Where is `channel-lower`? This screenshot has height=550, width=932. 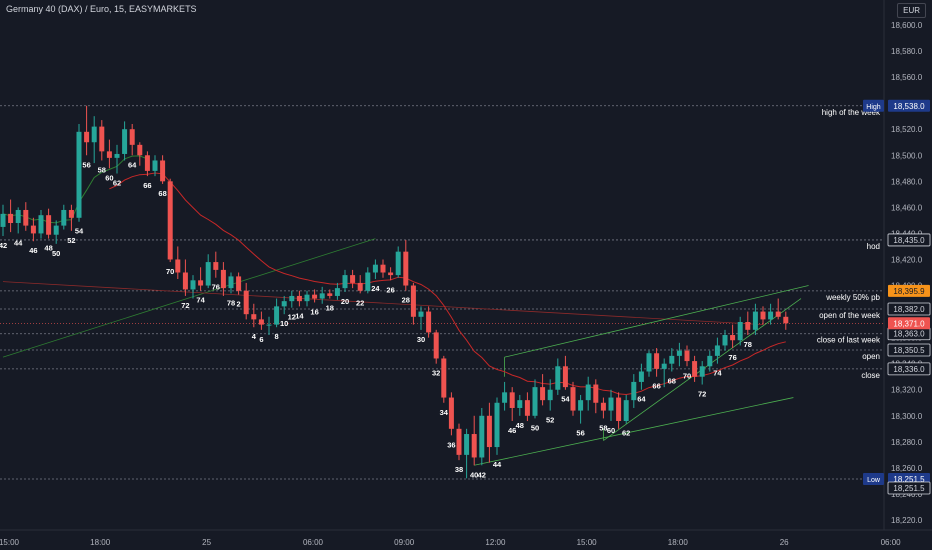 channel-lower is located at coordinates (634, 431).